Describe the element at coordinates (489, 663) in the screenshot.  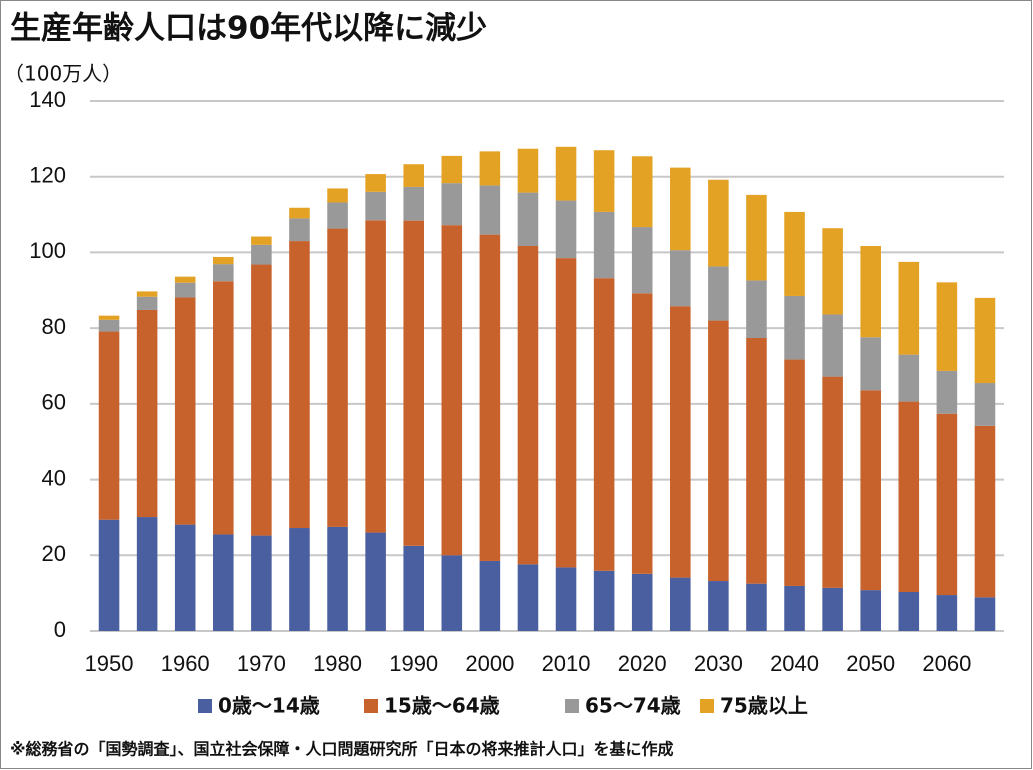
I see `x-tick-label: 2000` at that location.